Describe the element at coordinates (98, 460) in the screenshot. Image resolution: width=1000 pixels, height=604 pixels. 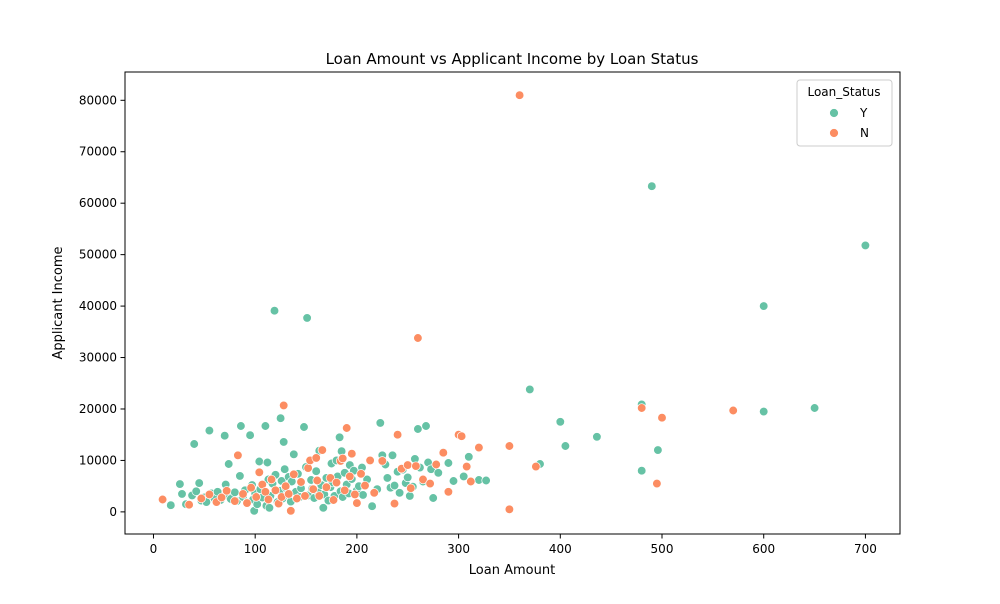
I see `y-tick-label: 10000` at that location.